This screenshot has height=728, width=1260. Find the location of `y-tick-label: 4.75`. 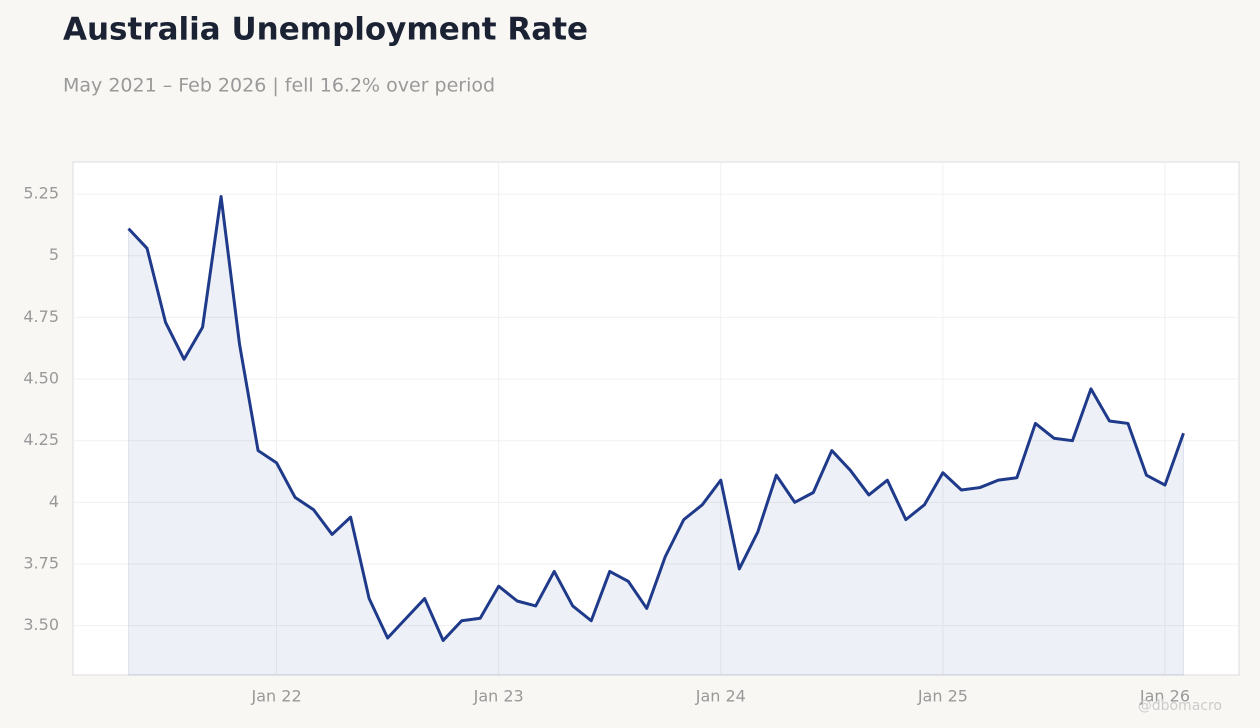

y-tick-label: 4.75 is located at coordinates (41, 316).